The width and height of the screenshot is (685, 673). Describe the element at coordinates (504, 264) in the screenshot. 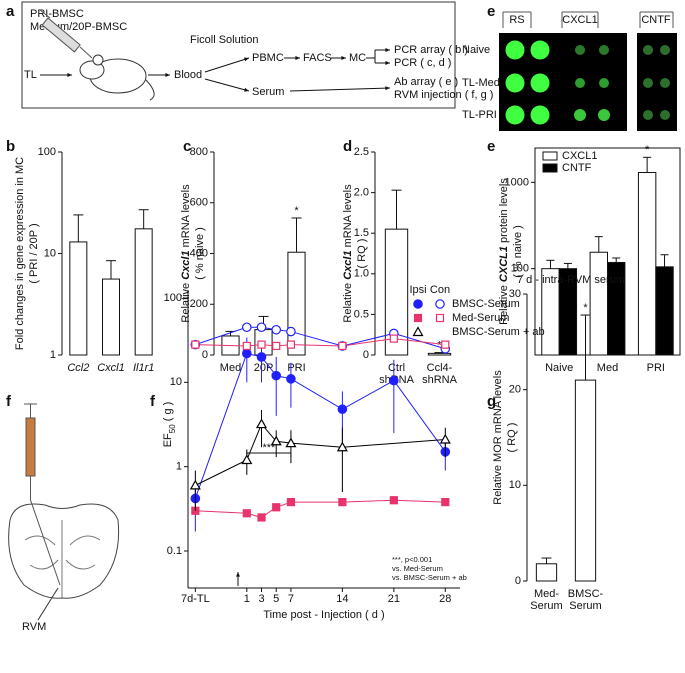

I see `y-axis-label-part: CXCL1` at that location.